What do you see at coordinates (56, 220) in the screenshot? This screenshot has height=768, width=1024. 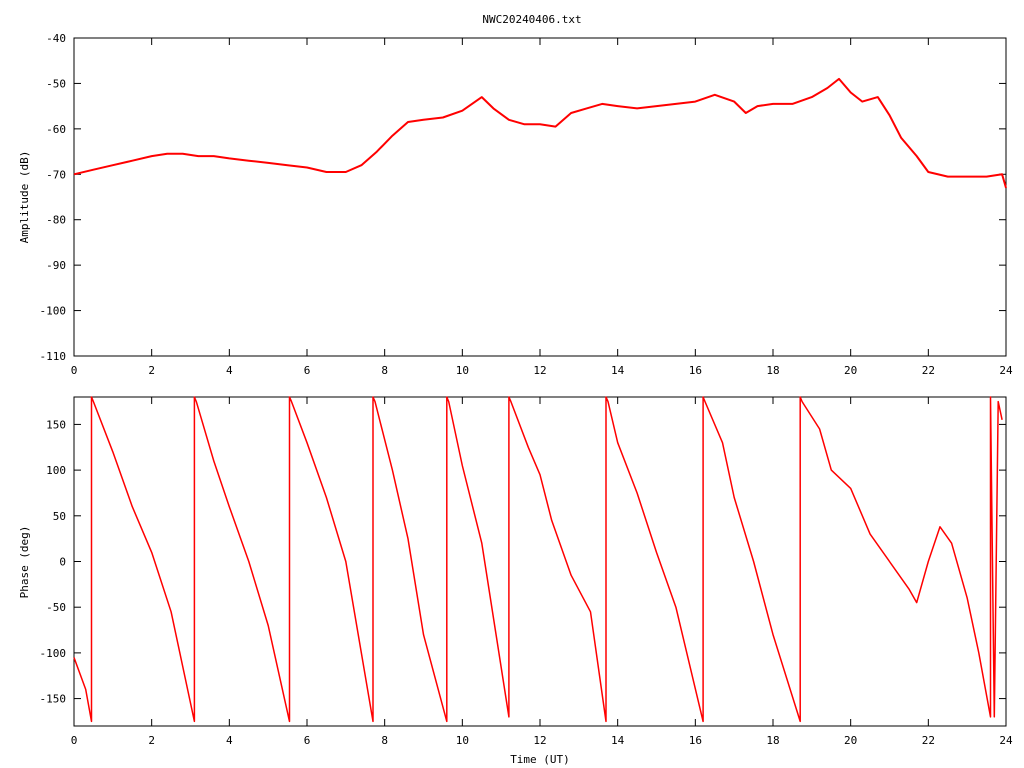 I see `y-tick-label: -80` at bounding box center [56, 220].